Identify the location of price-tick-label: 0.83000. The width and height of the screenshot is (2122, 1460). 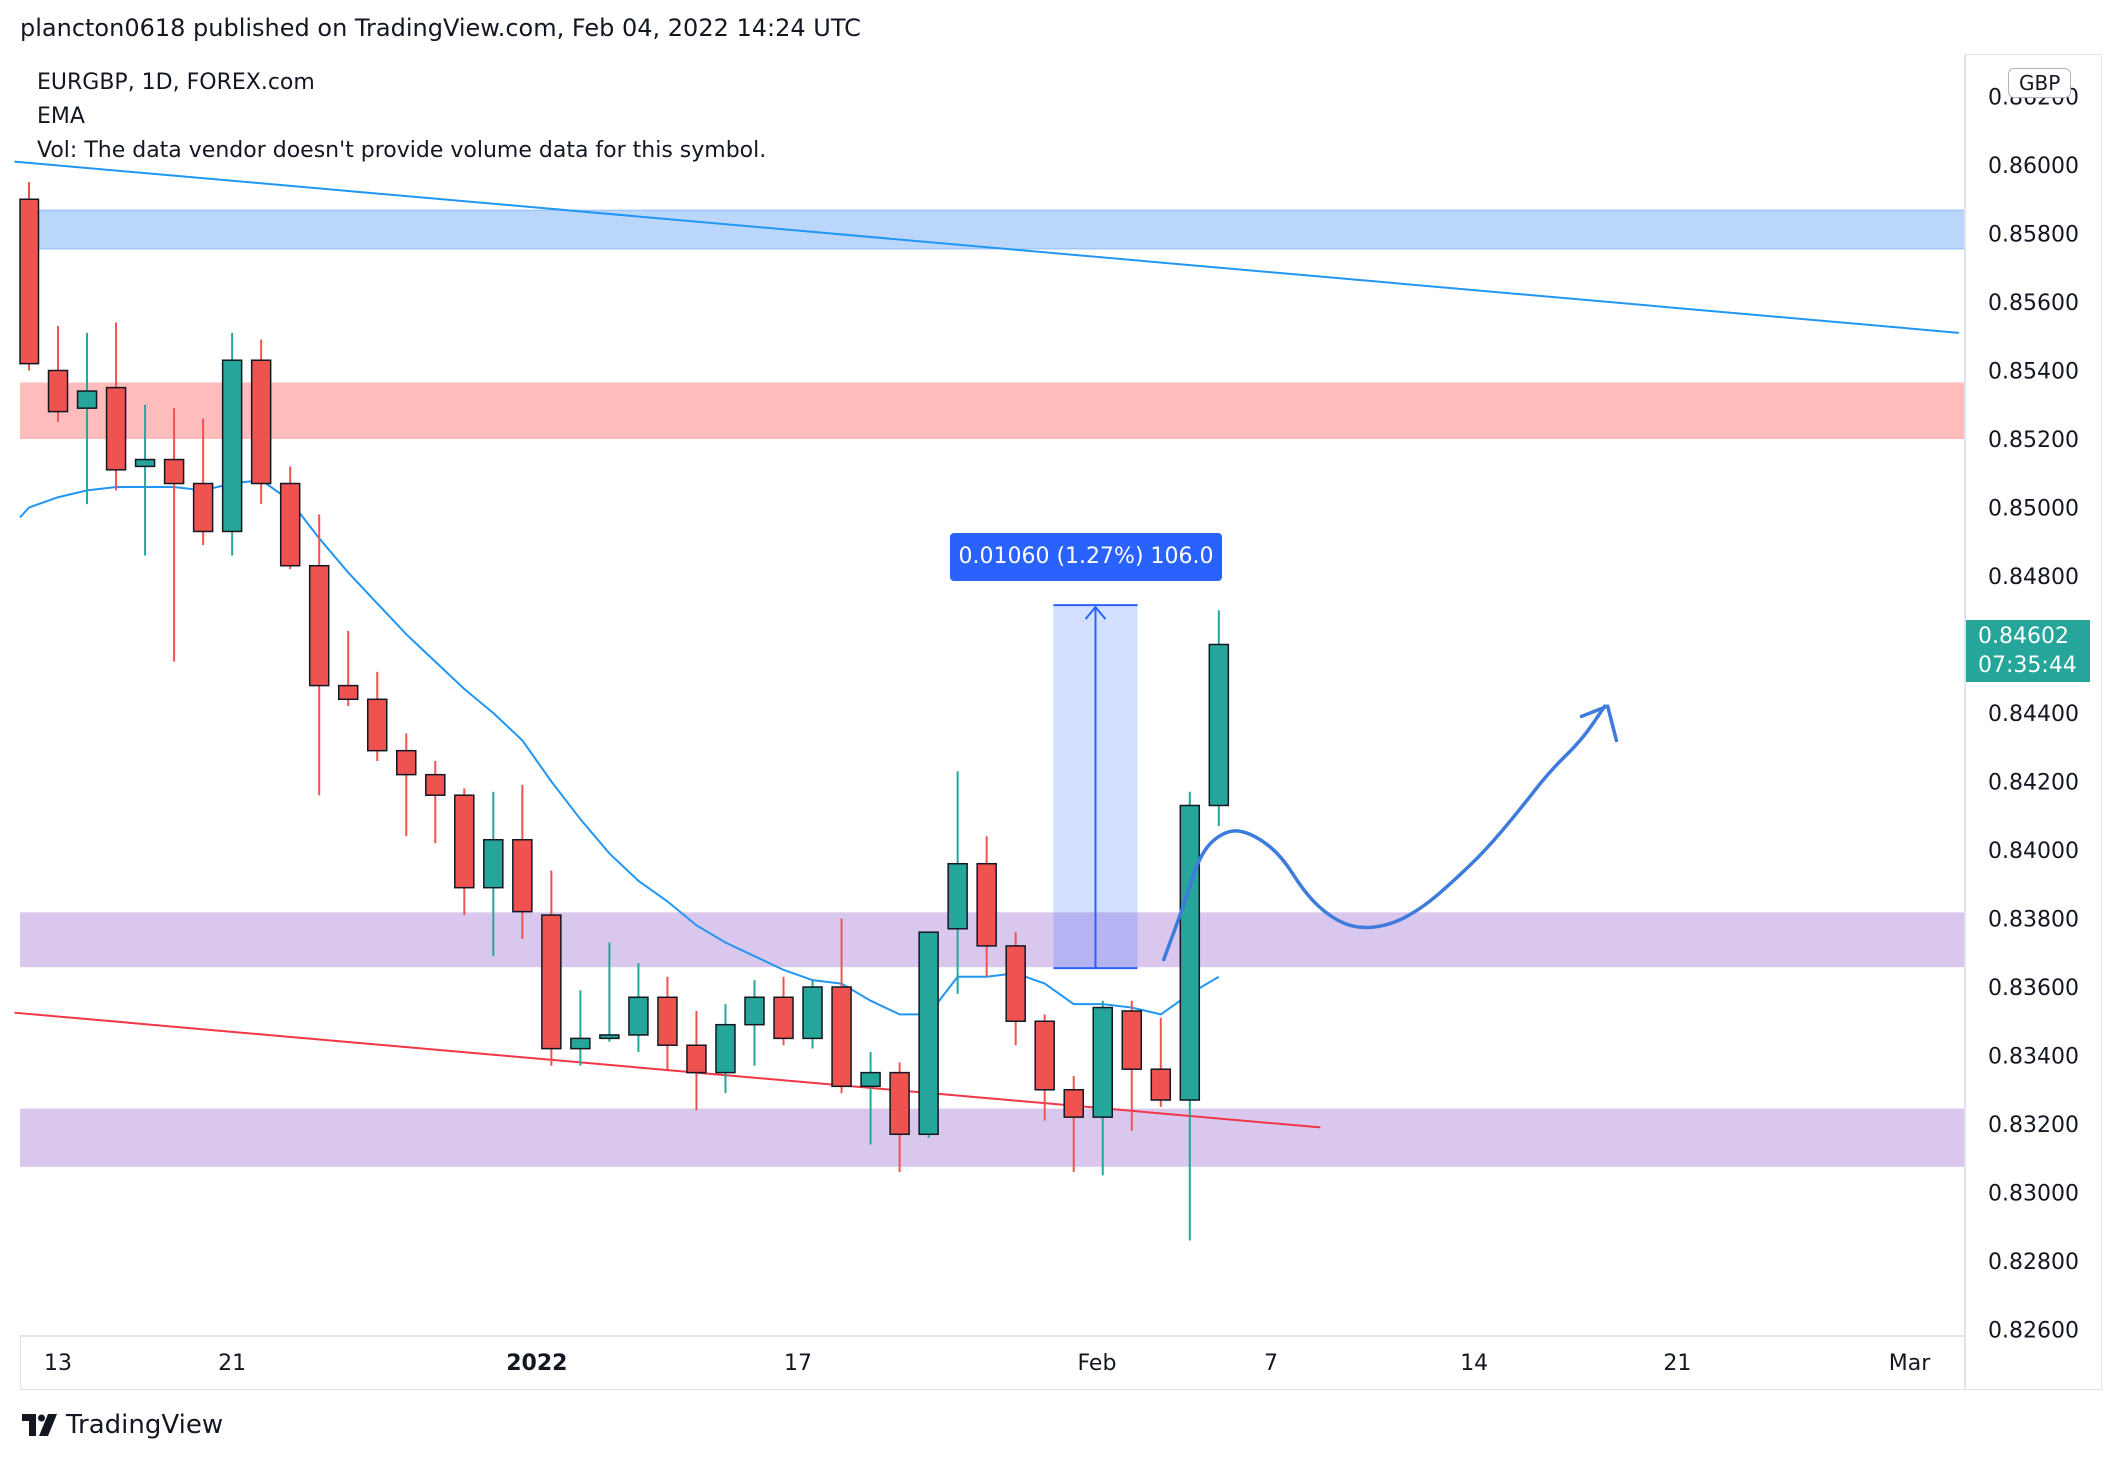
(2033, 1194).